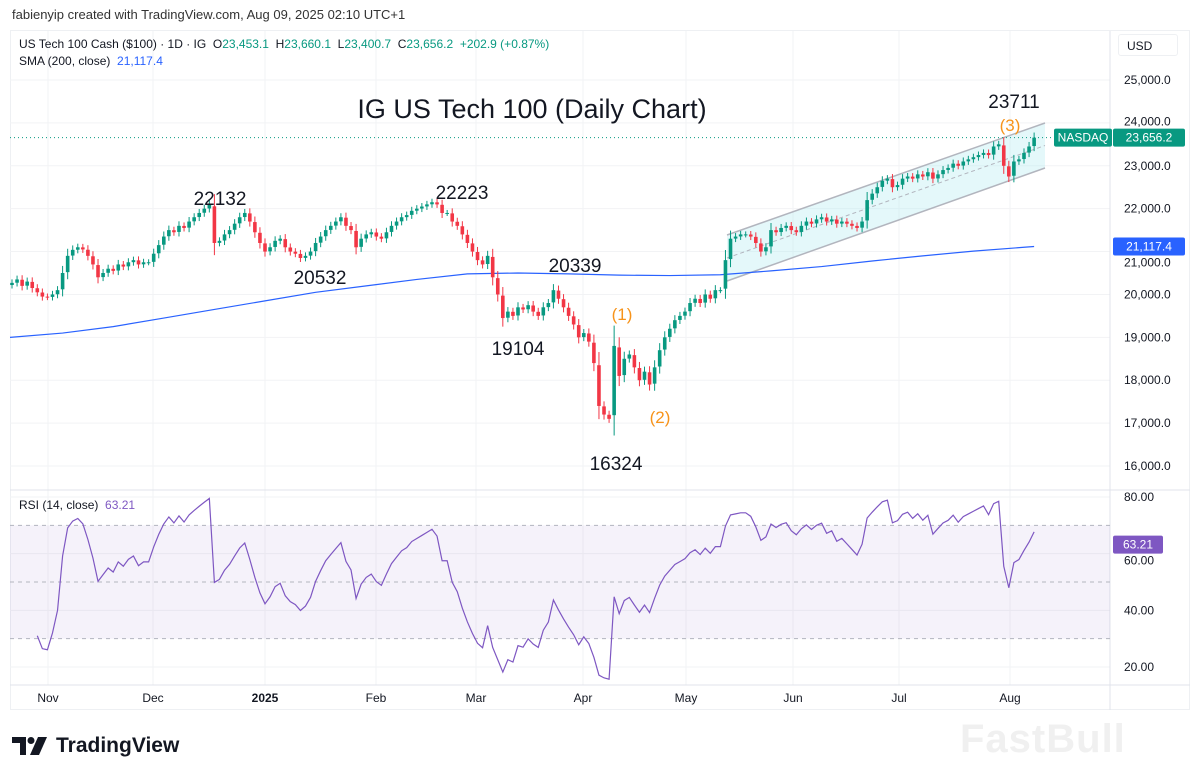 This screenshot has width=1200, height=777. What do you see at coordinates (898, 698) in the screenshot?
I see `time-tick-label: Jul` at bounding box center [898, 698].